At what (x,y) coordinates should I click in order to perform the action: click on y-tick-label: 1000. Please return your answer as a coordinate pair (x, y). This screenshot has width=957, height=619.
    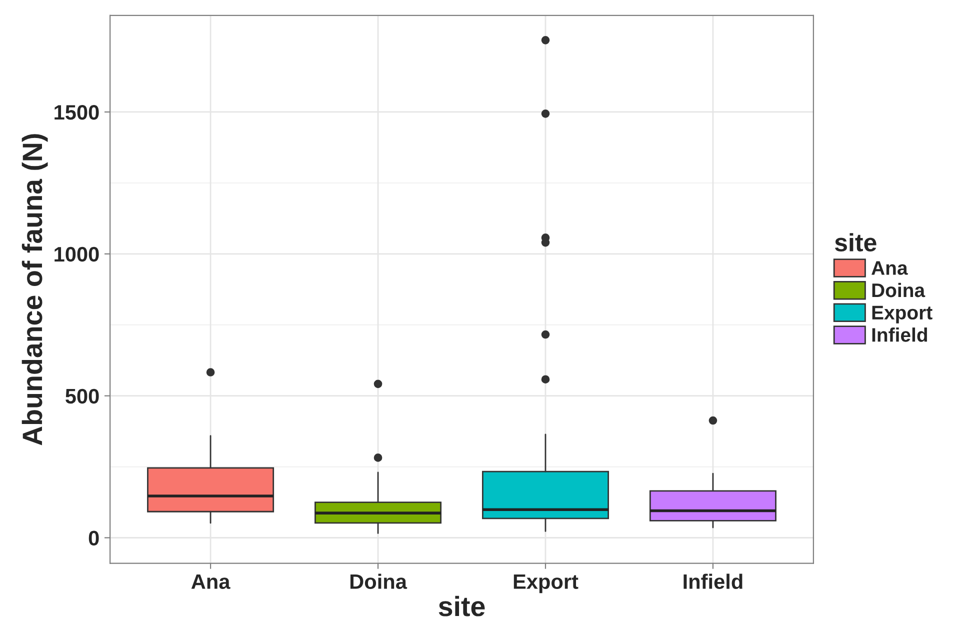
    Looking at the image, I should click on (76, 254).